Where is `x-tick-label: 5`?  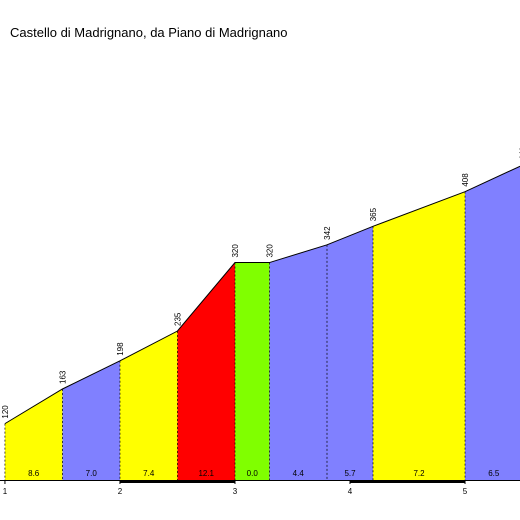 x-tick-label: 5 is located at coordinates (465, 491).